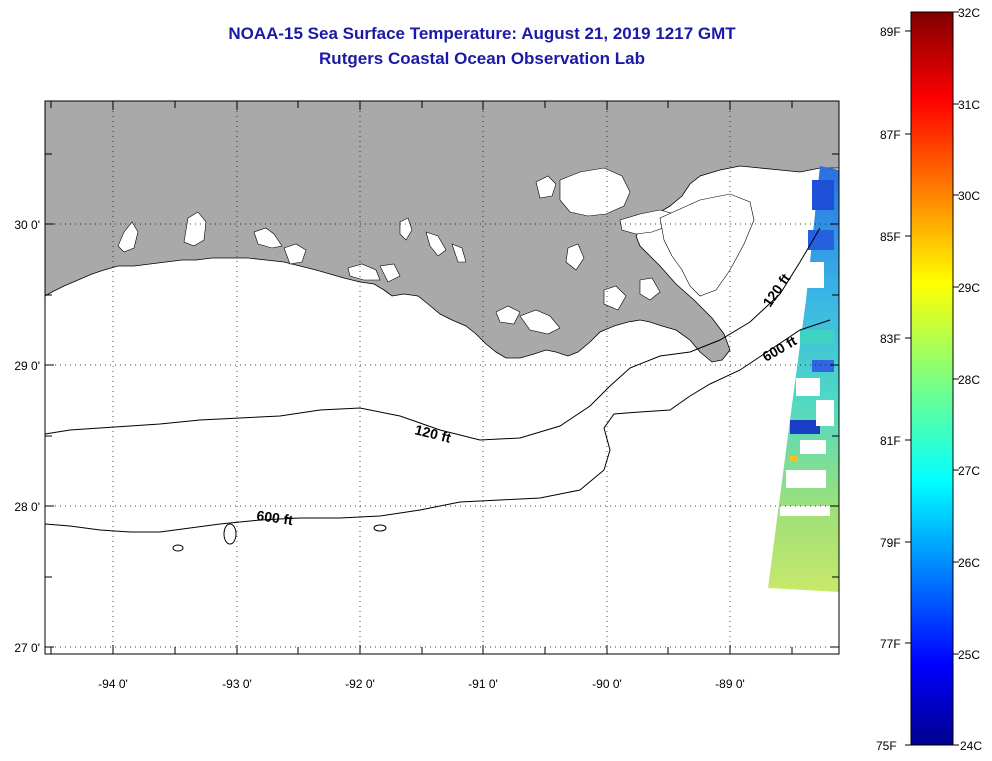 This screenshot has height=761, width=992. Describe the element at coordinates (483, 684) in the screenshot. I see `x-label-91: -91 0'` at that location.